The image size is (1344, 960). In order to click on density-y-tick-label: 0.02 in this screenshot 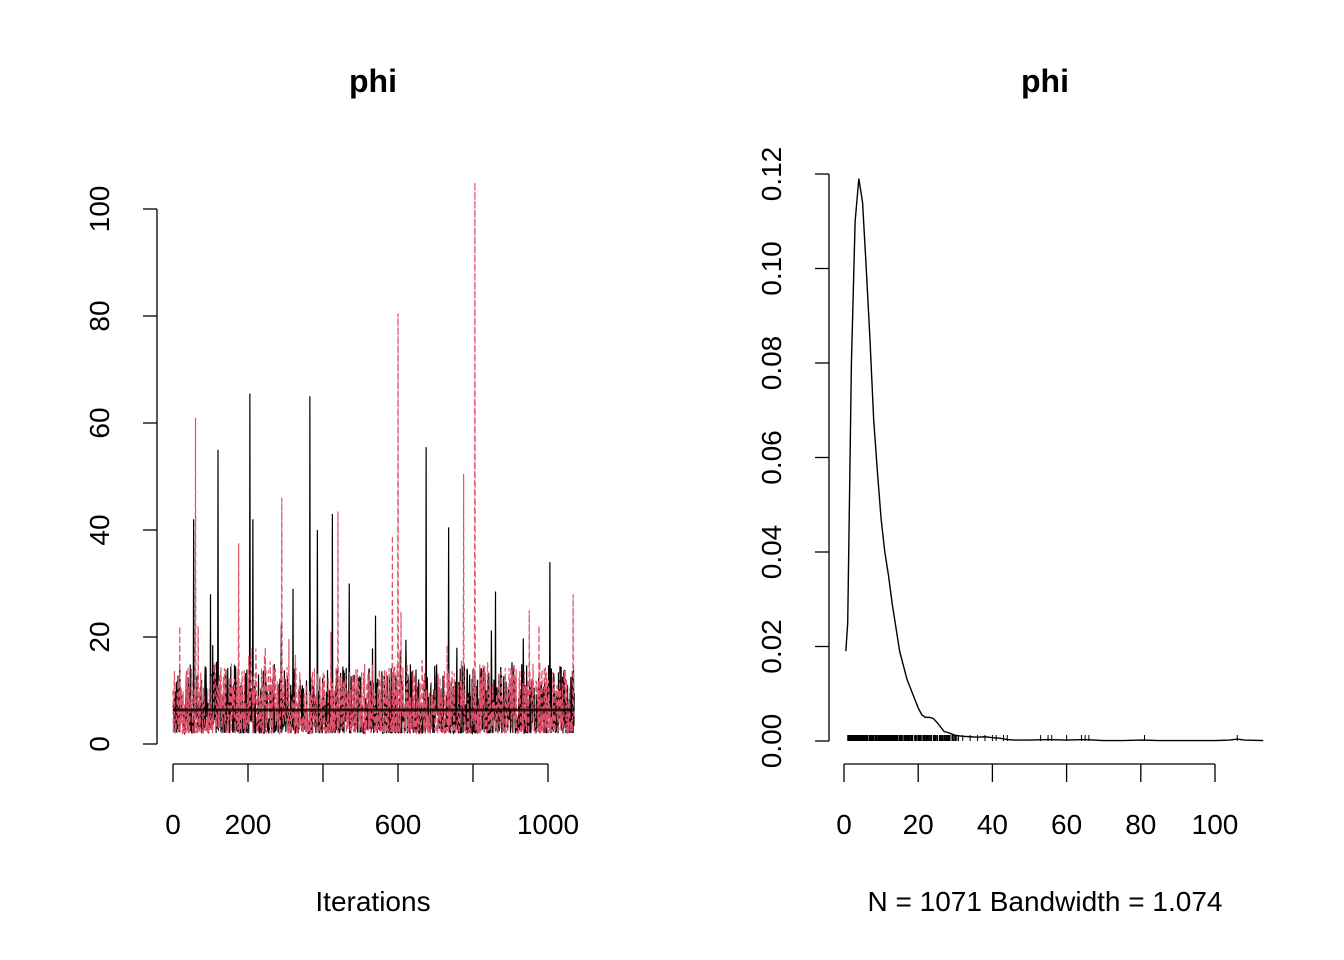, I will do `click(771, 646)`.